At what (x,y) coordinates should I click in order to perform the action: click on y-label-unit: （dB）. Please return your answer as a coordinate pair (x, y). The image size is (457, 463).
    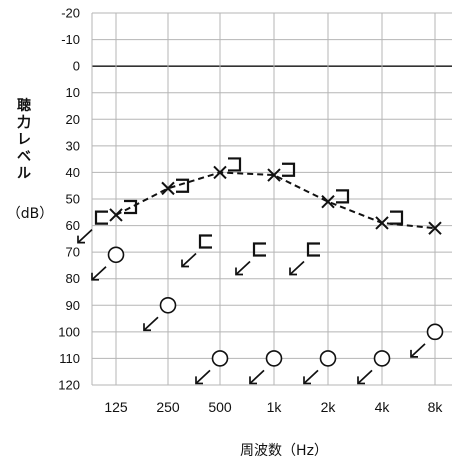
    Looking at the image, I should click on (30, 214).